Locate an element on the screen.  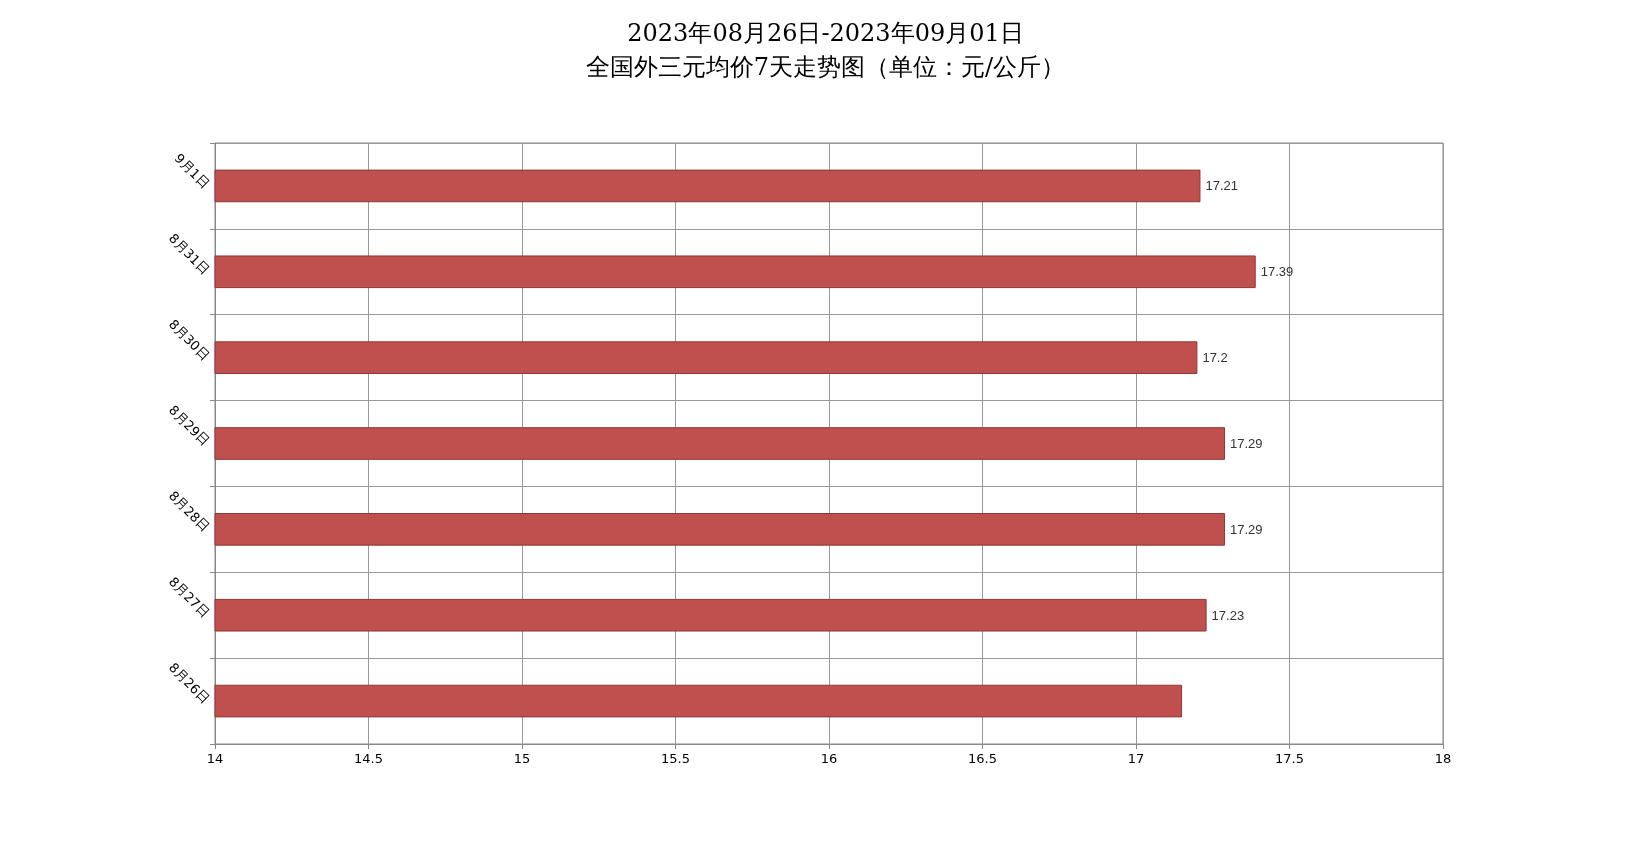
data-label: 17.39 is located at coordinates (1277, 272).